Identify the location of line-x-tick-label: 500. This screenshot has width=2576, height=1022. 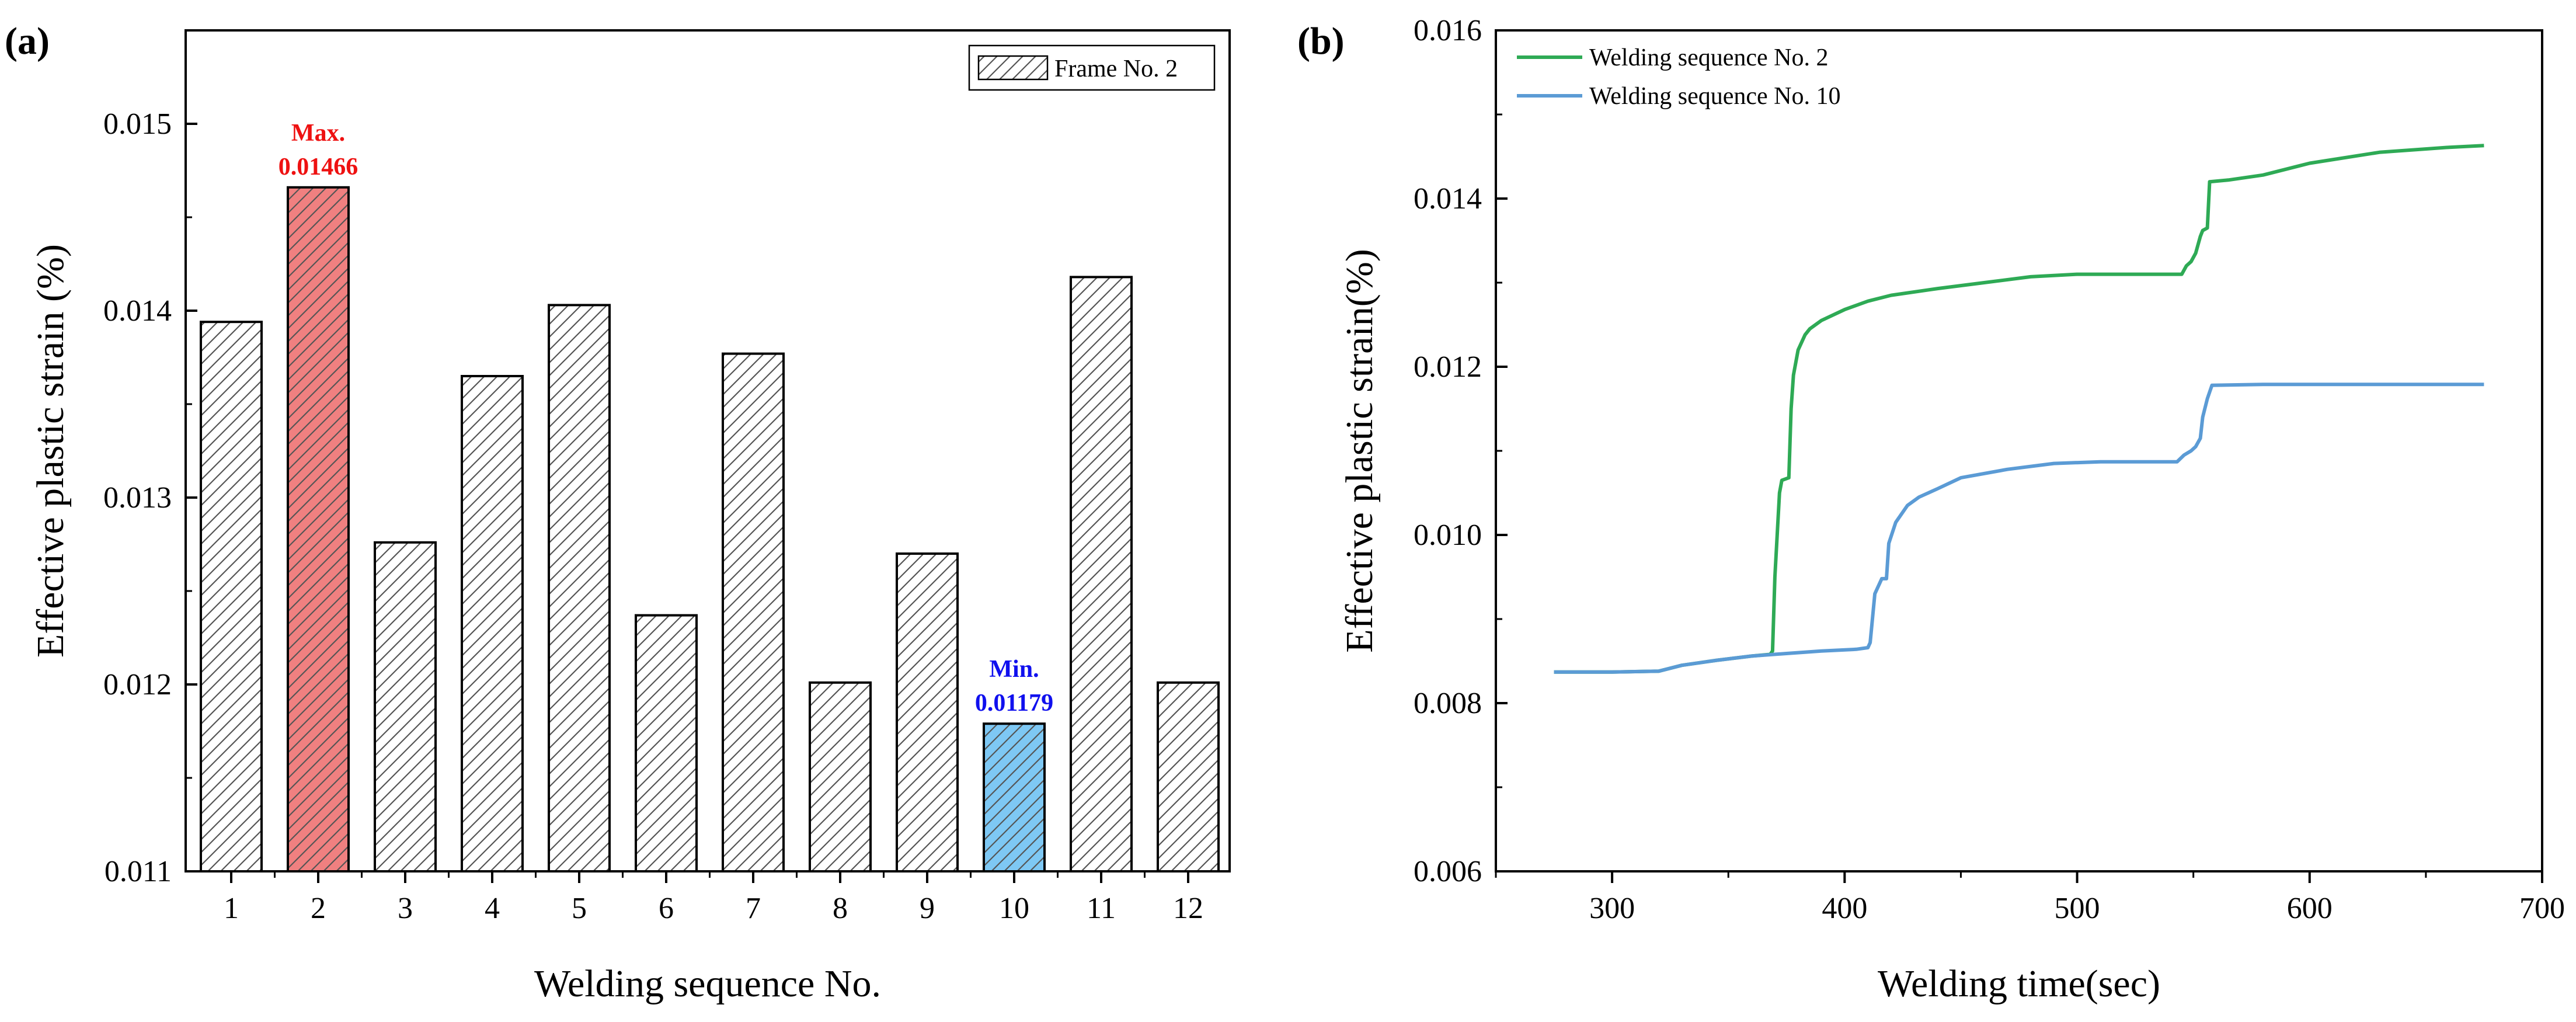
(2077, 908).